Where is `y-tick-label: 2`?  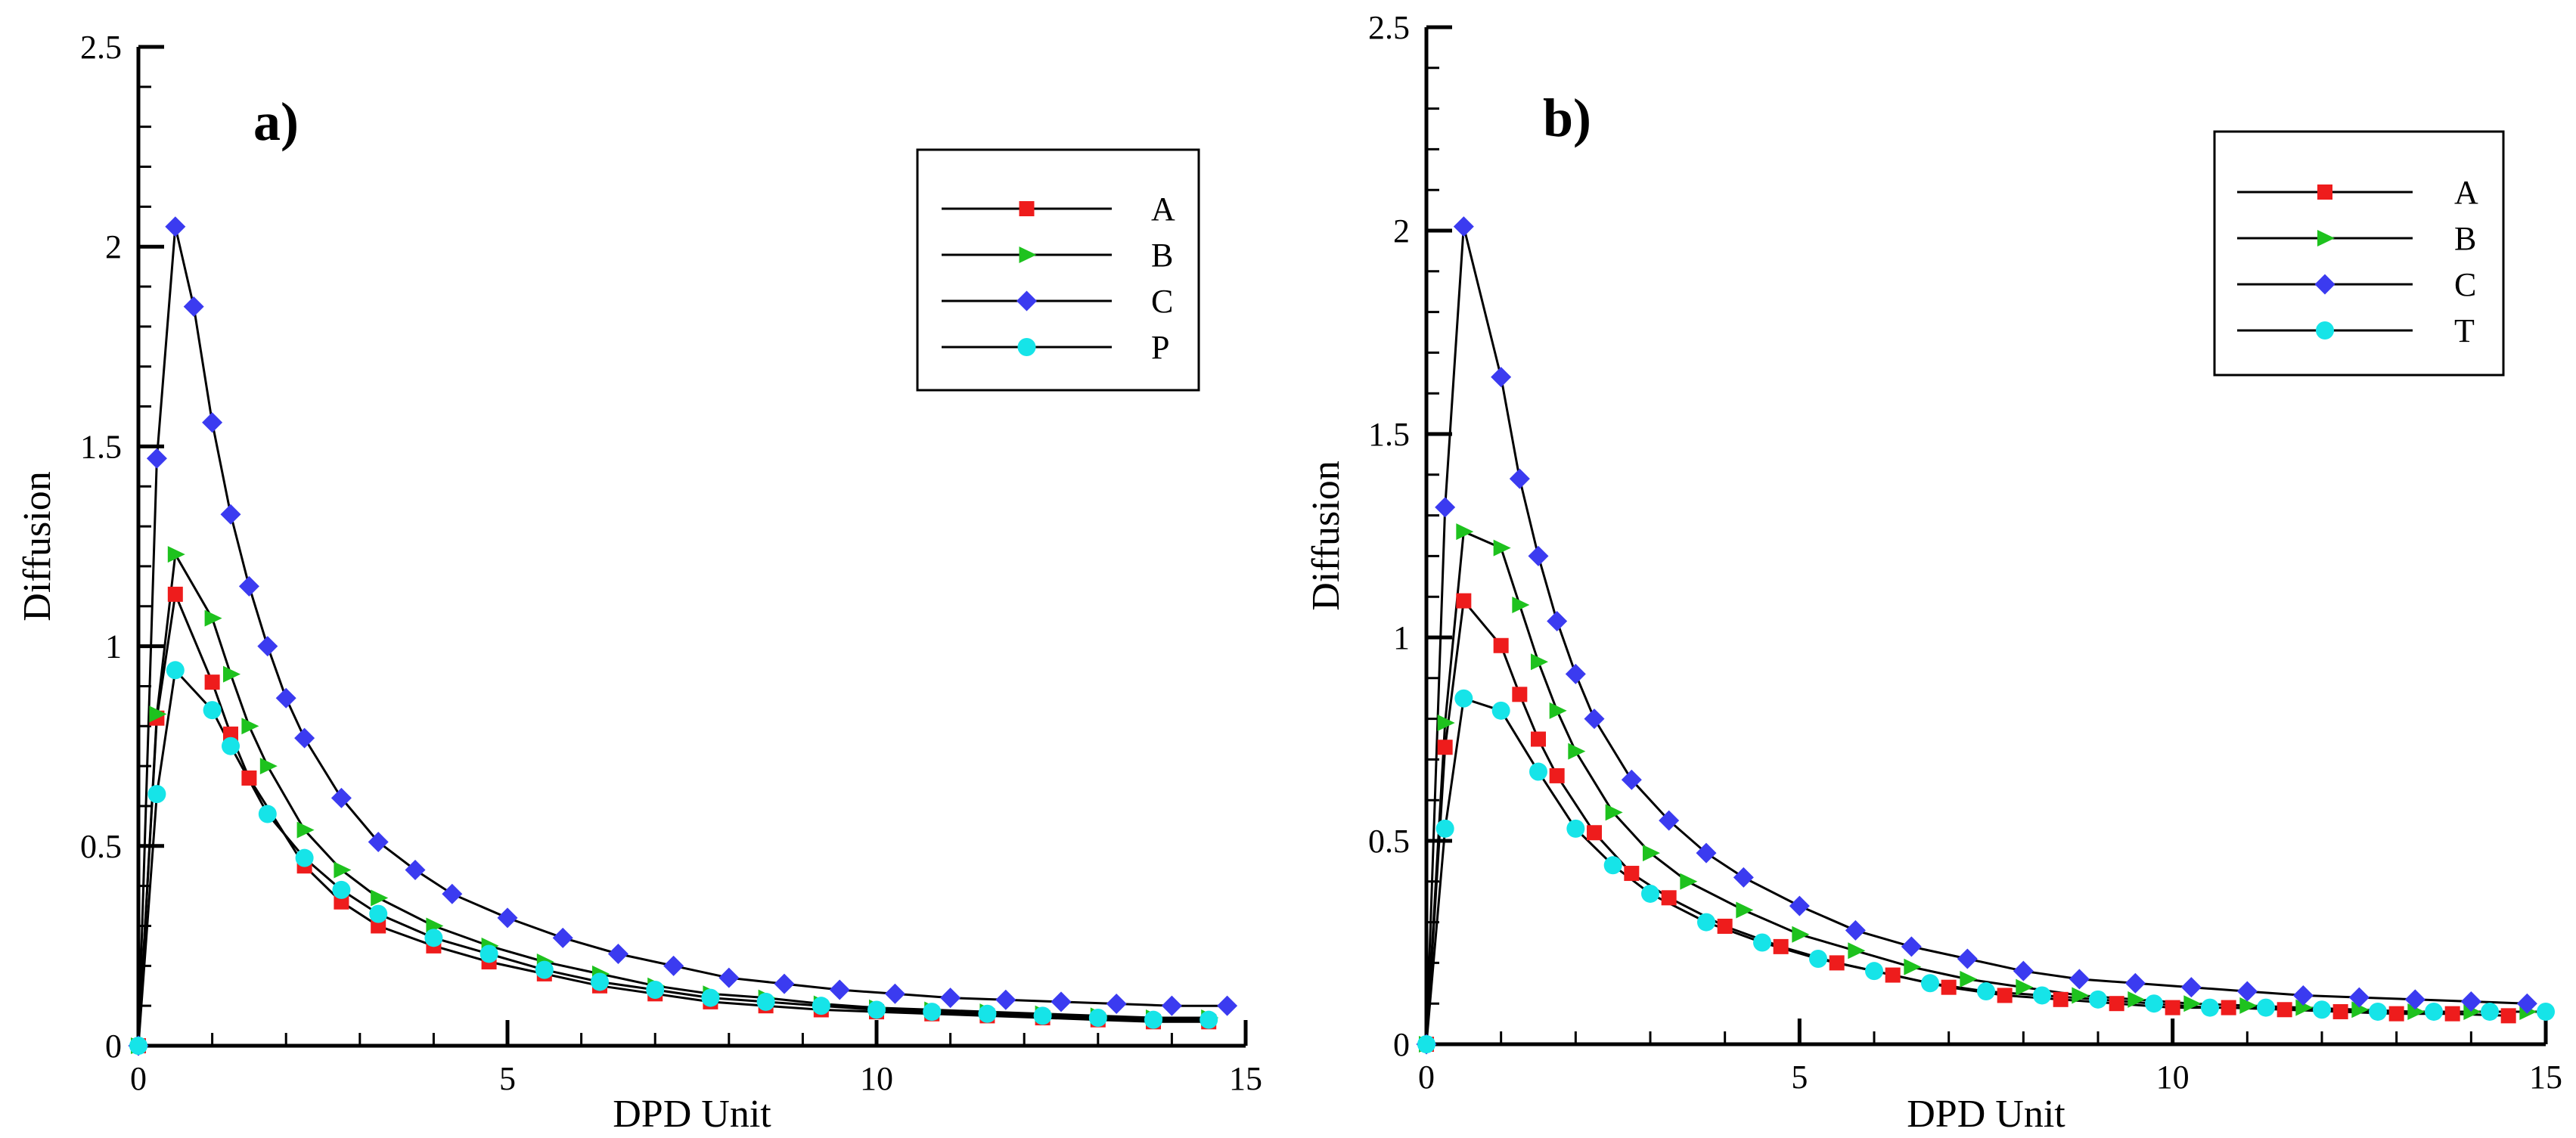 y-tick-label: 2 is located at coordinates (1401, 231).